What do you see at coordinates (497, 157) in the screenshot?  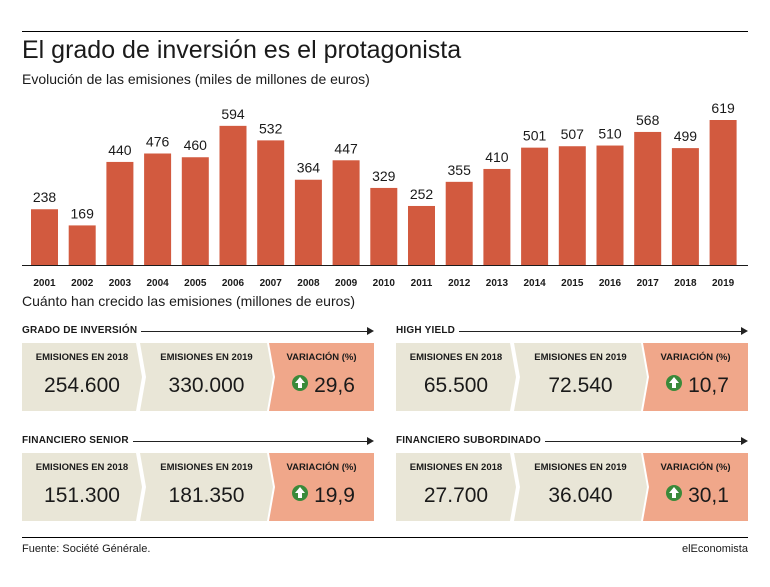 I see `data-label-2013: 410` at bounding box center [497, 157].